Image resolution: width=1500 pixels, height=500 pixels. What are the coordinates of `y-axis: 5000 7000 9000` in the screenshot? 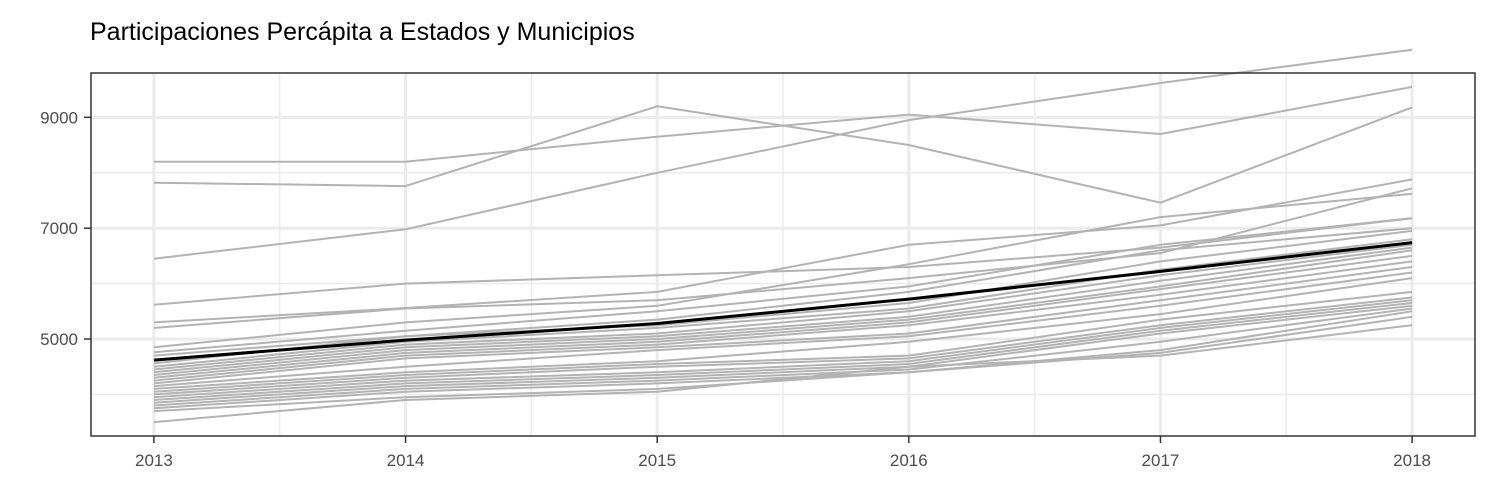 It's located at (65, 228).